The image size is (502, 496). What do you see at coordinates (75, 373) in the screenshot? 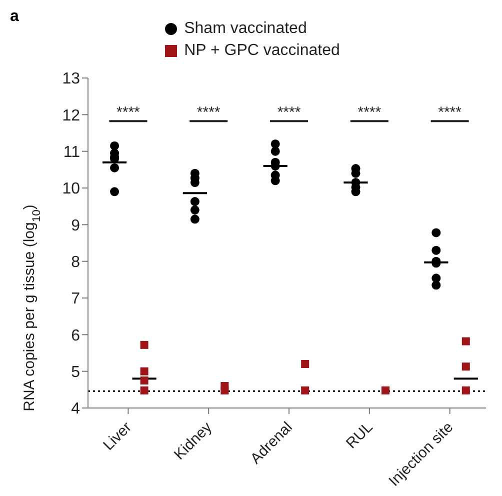
I see `y-tick-label: 5` at bounding box center [75, 373].